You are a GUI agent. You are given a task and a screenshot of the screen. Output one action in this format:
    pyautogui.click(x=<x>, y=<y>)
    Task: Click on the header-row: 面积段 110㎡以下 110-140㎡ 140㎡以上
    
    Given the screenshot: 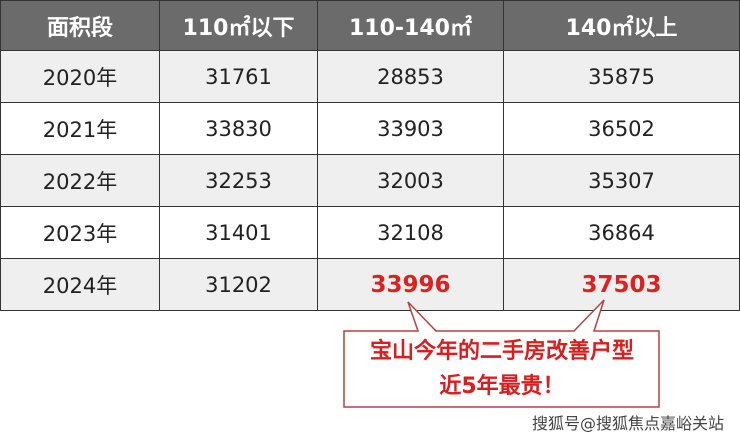 What is the action you would take?
    pyautogui.click(x=370, y=25)
    